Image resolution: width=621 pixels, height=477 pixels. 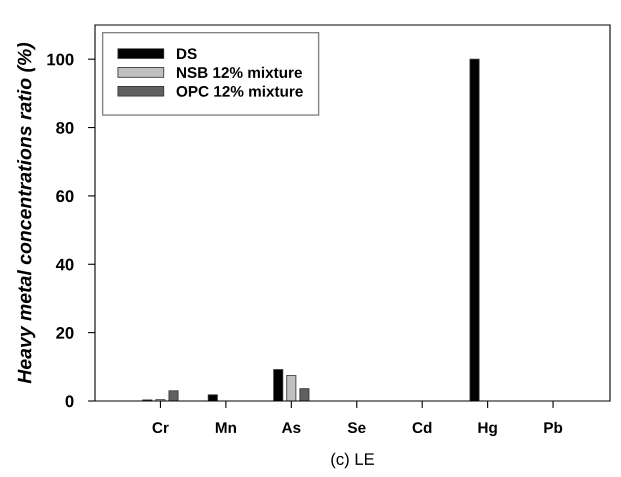 I want to click on x-tick-label: Cr, so click(x=160, y=428).